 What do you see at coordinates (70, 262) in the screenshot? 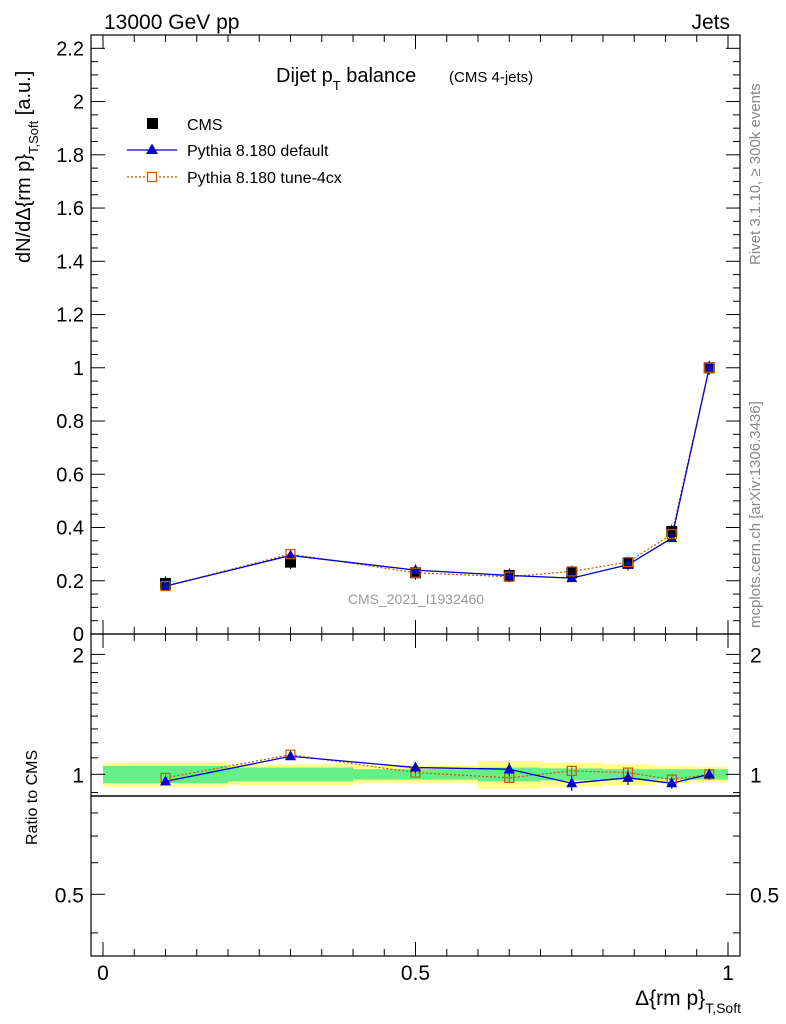
I see `main-y-tick-label: 1.4` at bounding box center [70, 262].